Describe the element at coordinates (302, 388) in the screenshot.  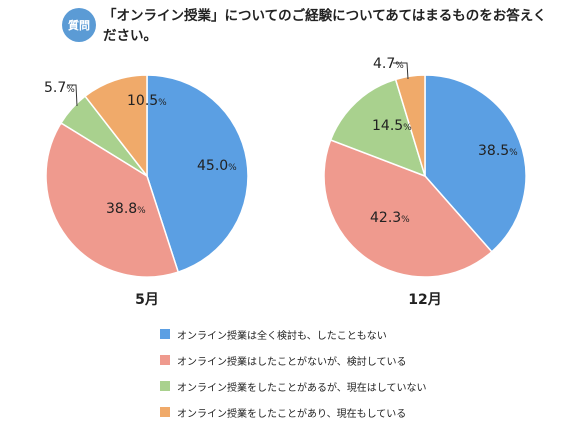
I see `legend-label: オンライン授業をしたことがあるが、現在はしていない` at that location.